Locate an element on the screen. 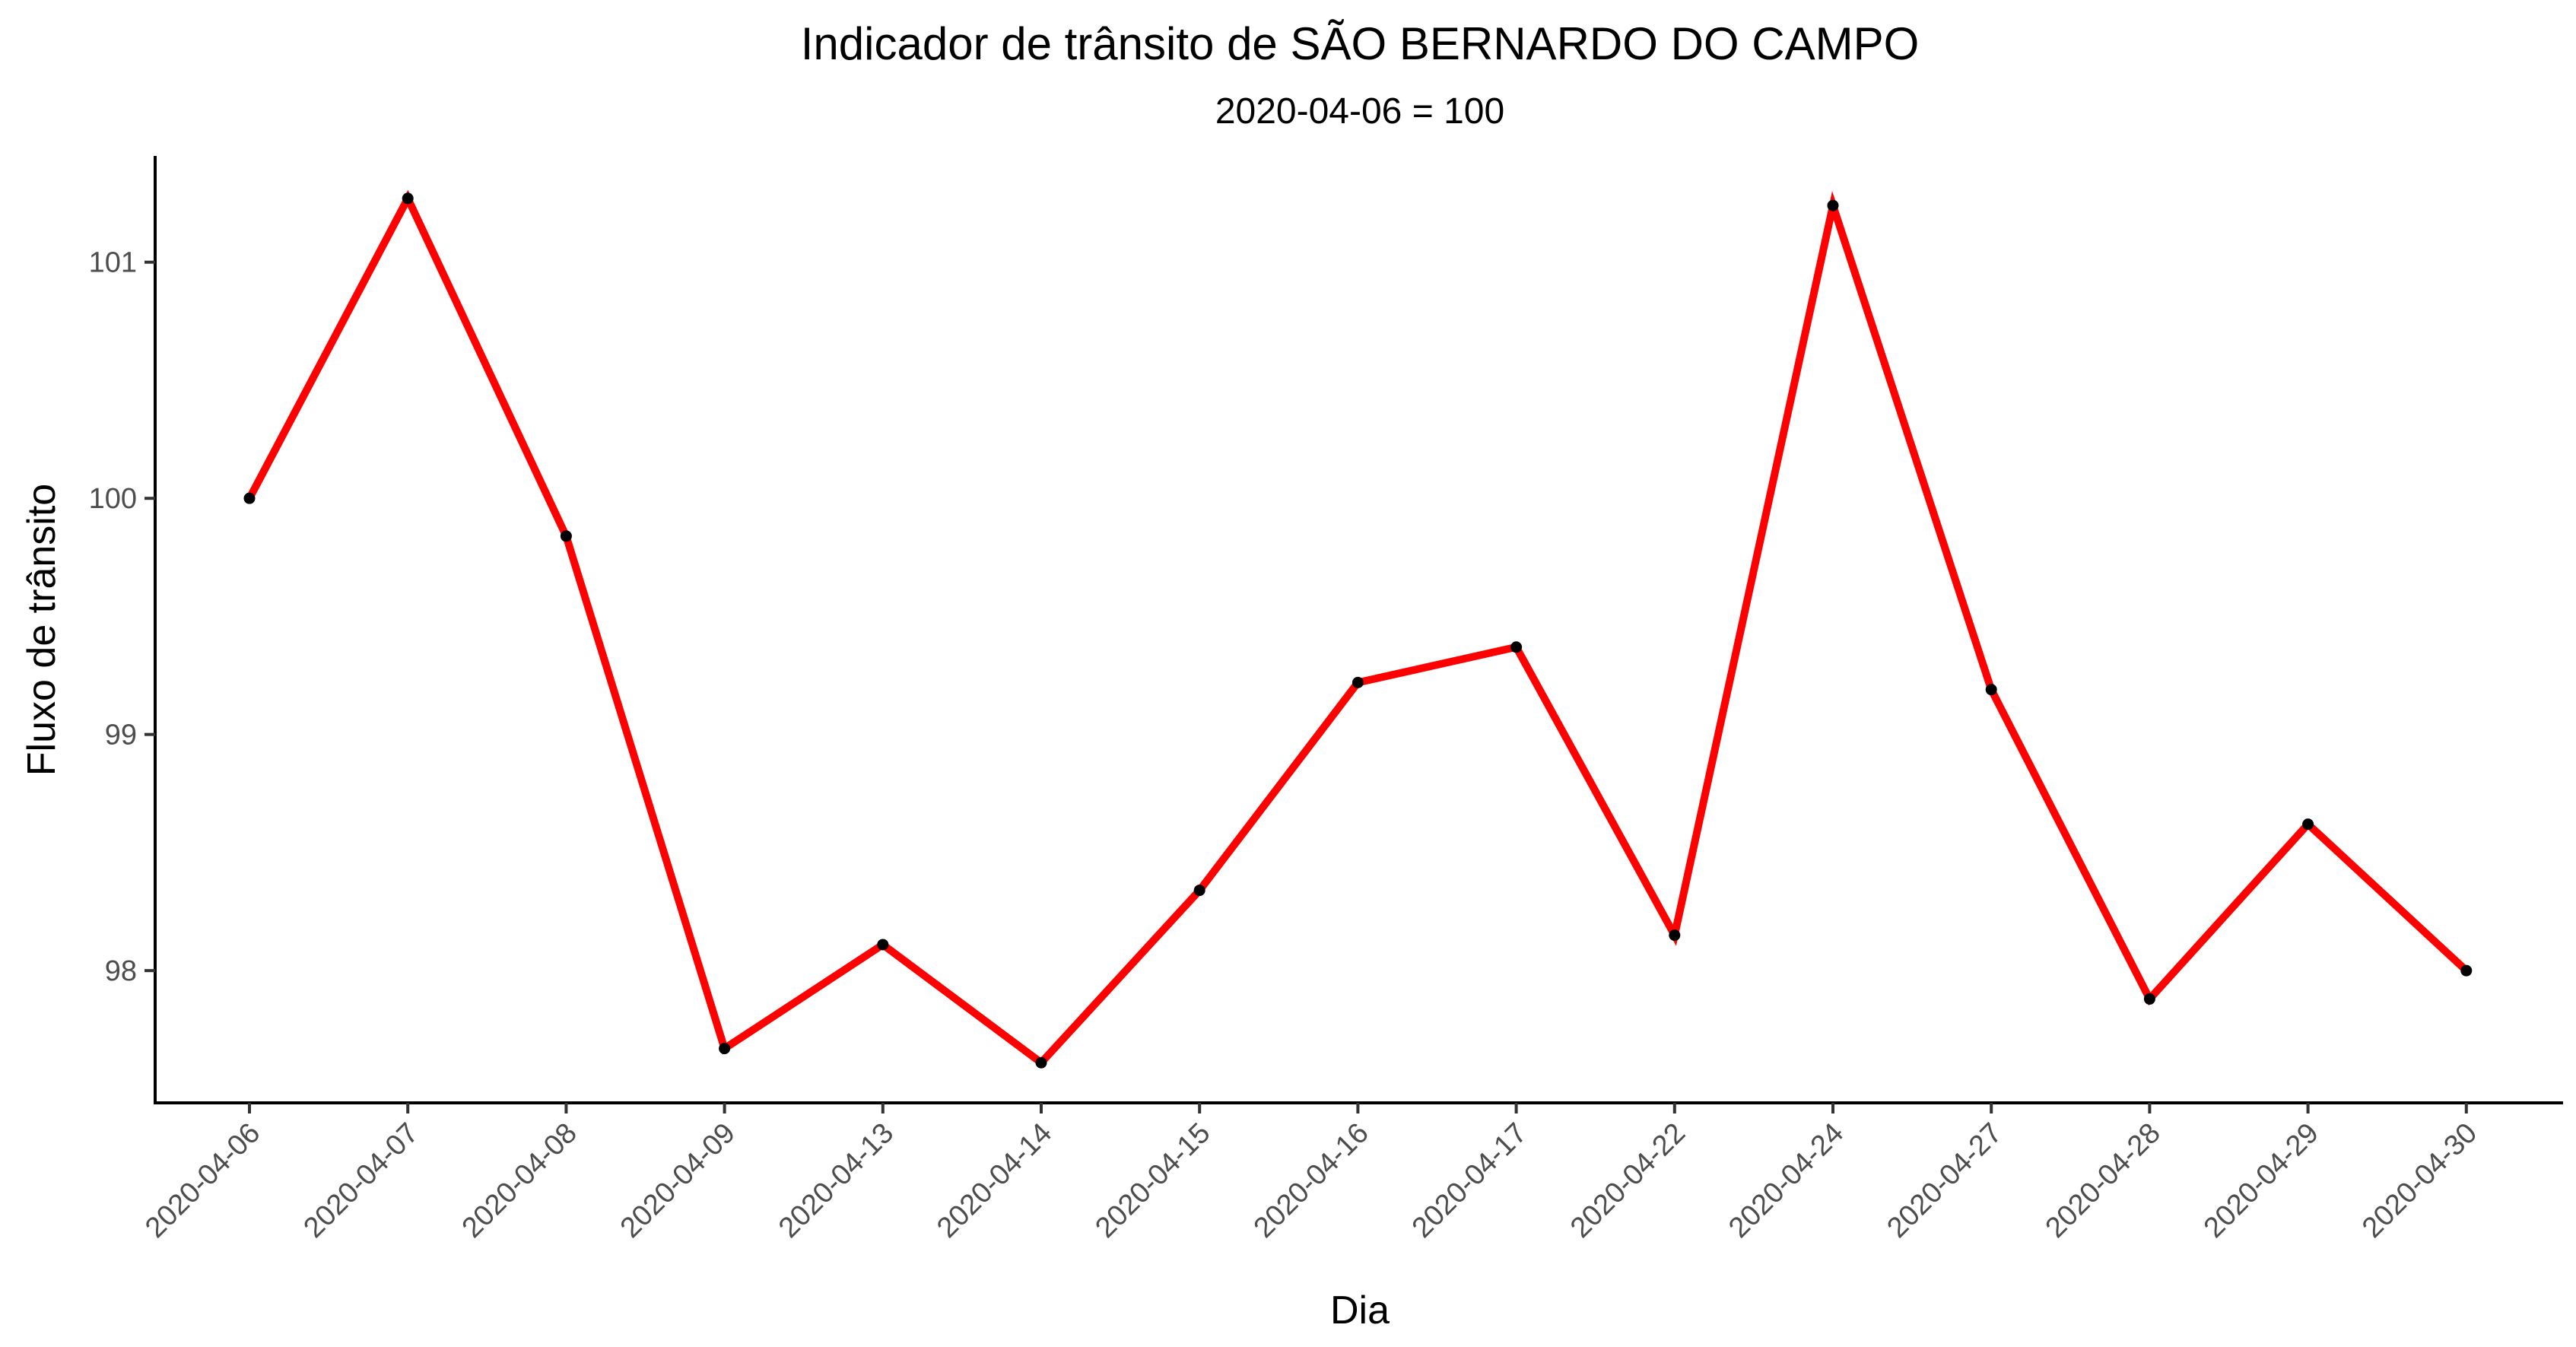 The image size is (2576, 1347). x-tick-label: 2020-04-16 is located at coordinates (1311, 1181).